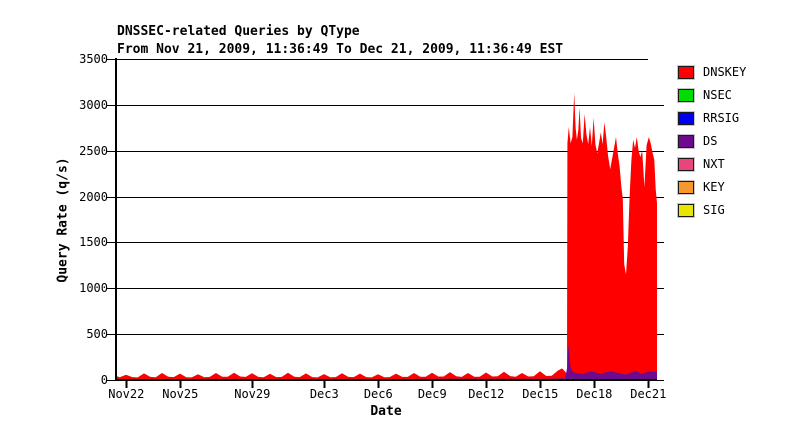 Image resolution: width=798 pixels, height=446 pixels. I want to click on x-axis-title: Date, so click(386, 411).